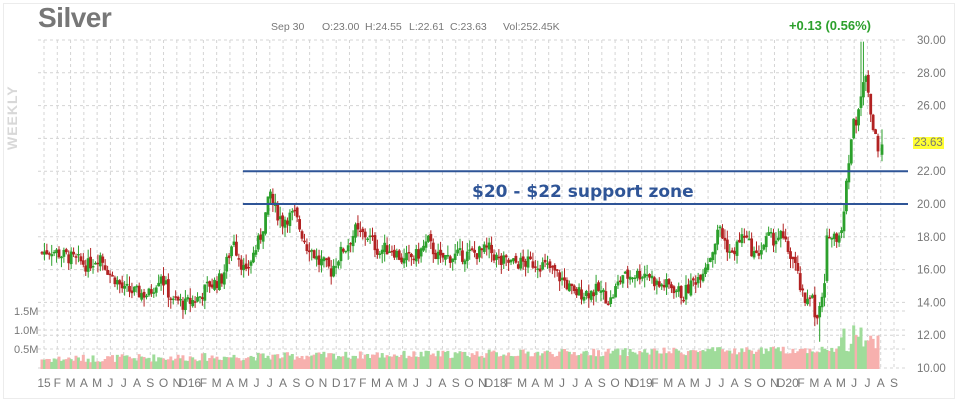 The image size is (959, 403). Describe the element at coordinates (26, 331) in the screenshot. I see `volume-tick-label: 1.0M` at that location.